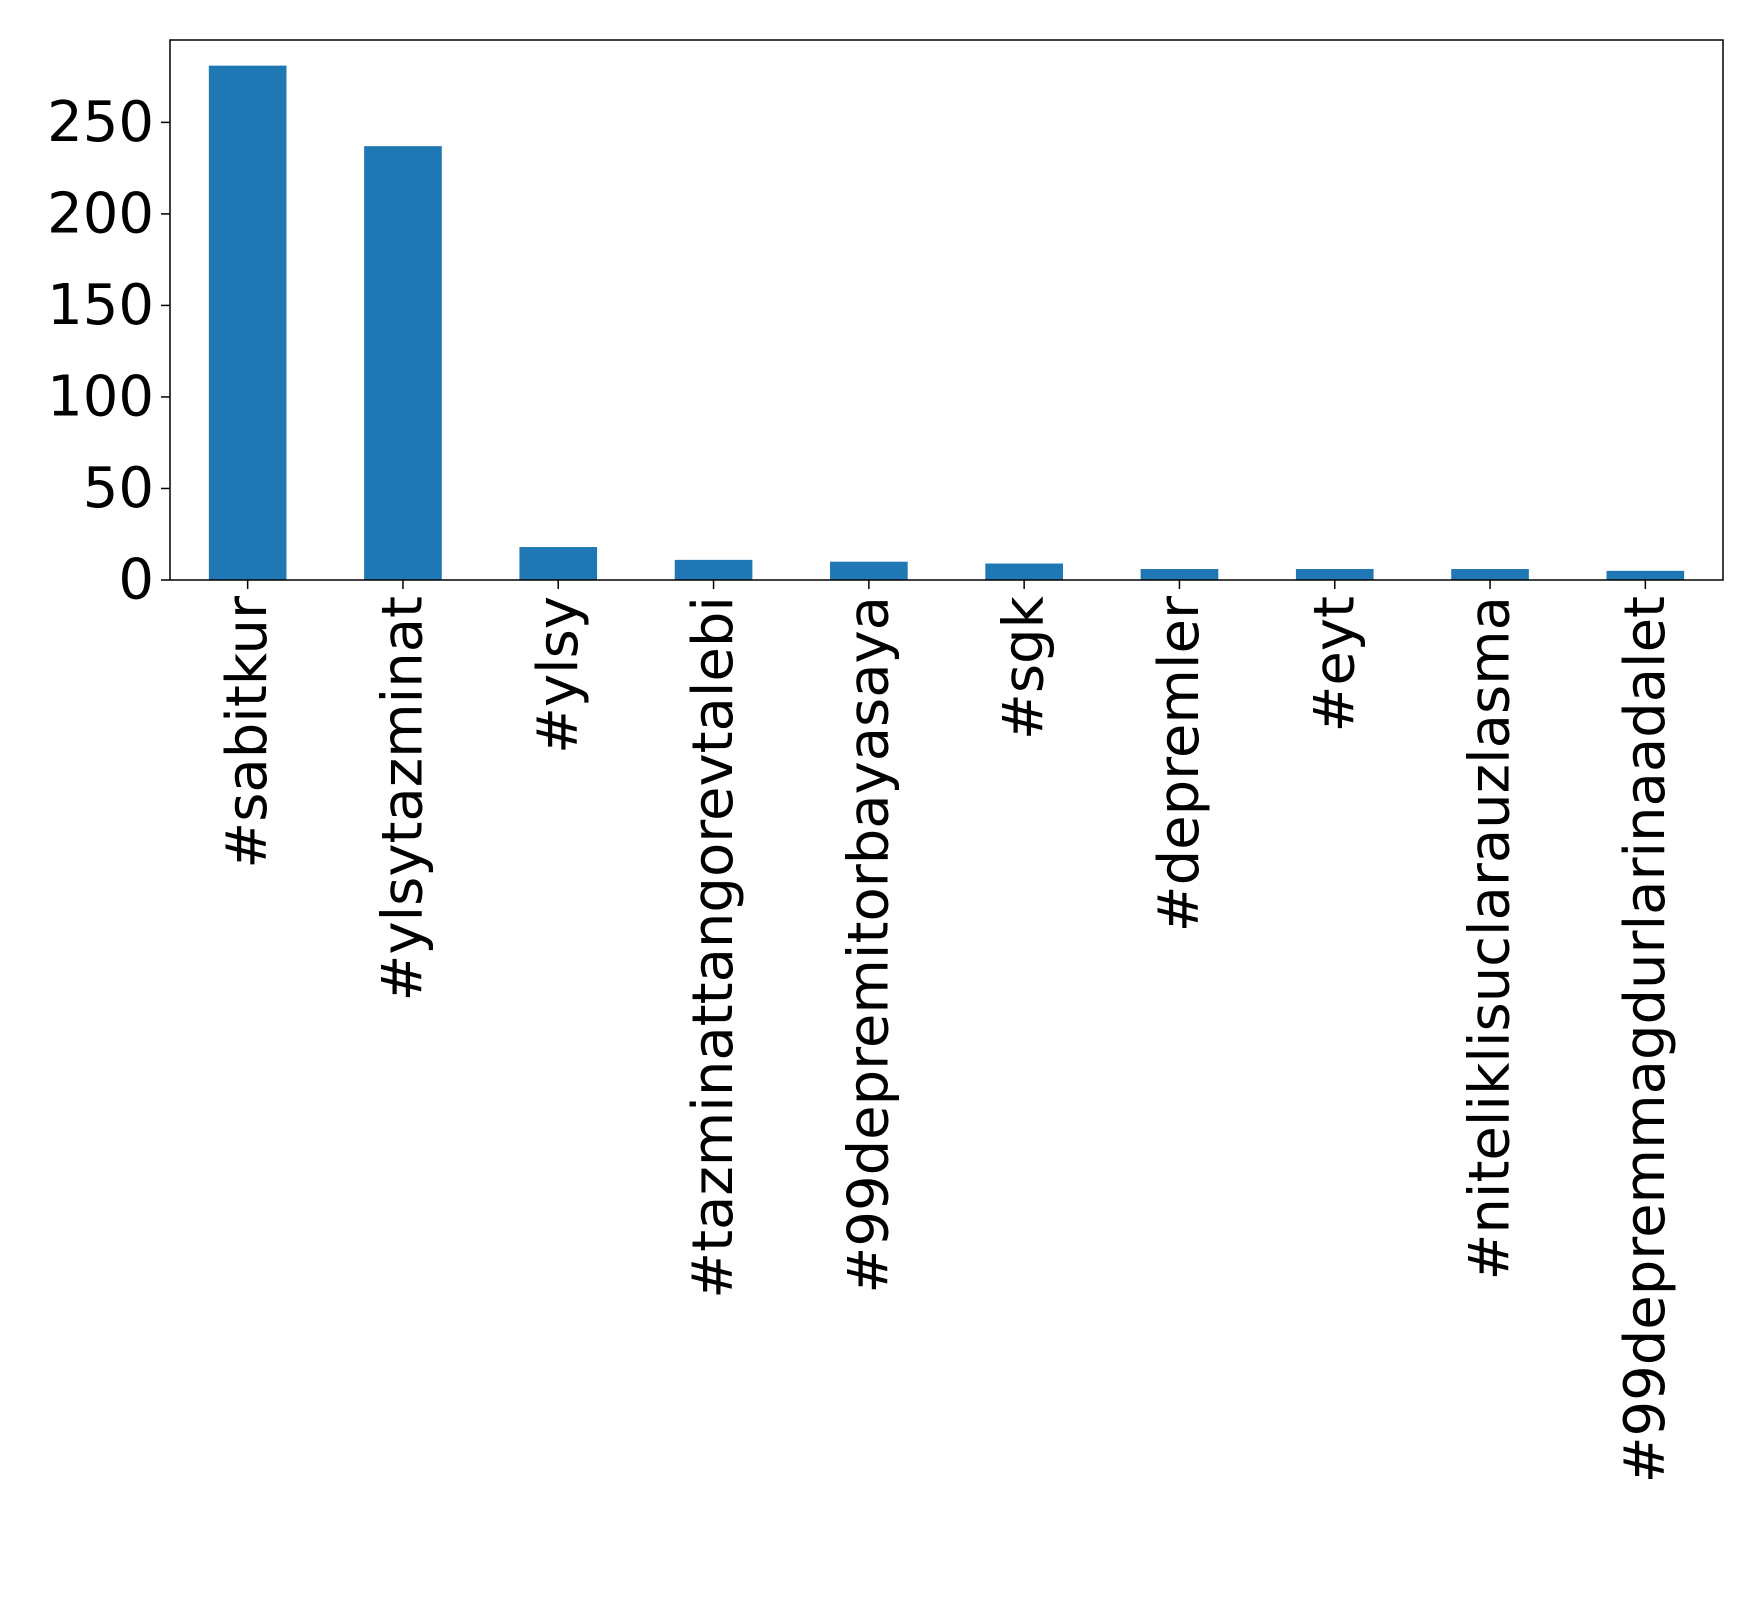  I want to click on x-tick-label-6: #depremler, so click(1179, 763).